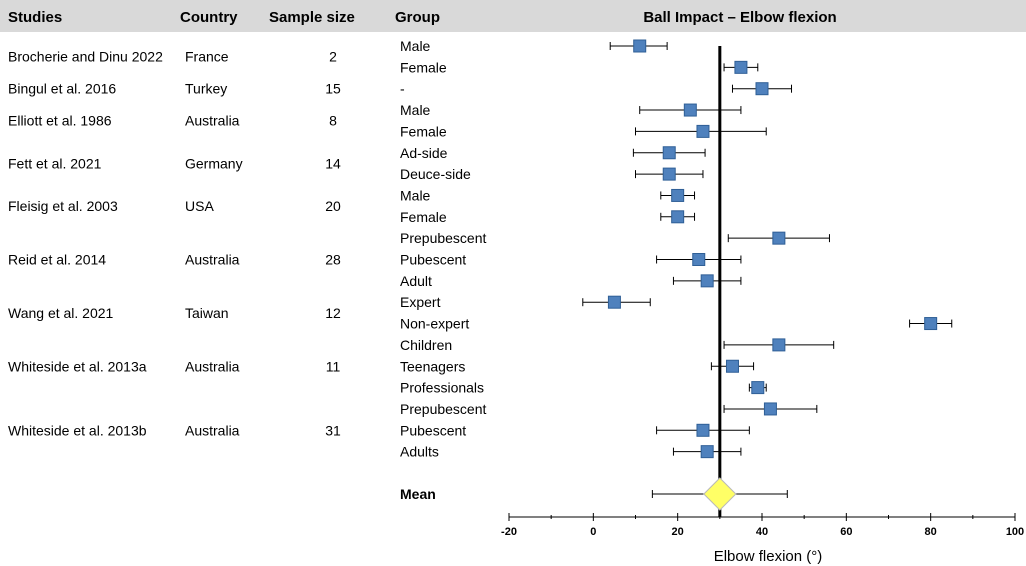  Describe the element at coordinates (333, 366) in the screenshot. I see `study-sample-size: 11` at that location.